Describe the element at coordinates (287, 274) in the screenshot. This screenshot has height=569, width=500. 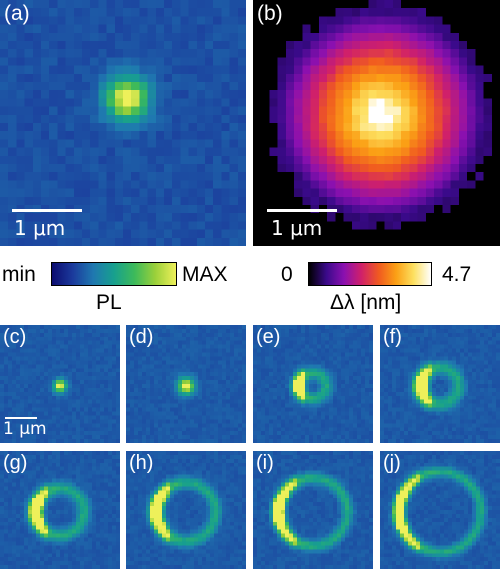
I see `shift-colorbar-min: 0` at that location.